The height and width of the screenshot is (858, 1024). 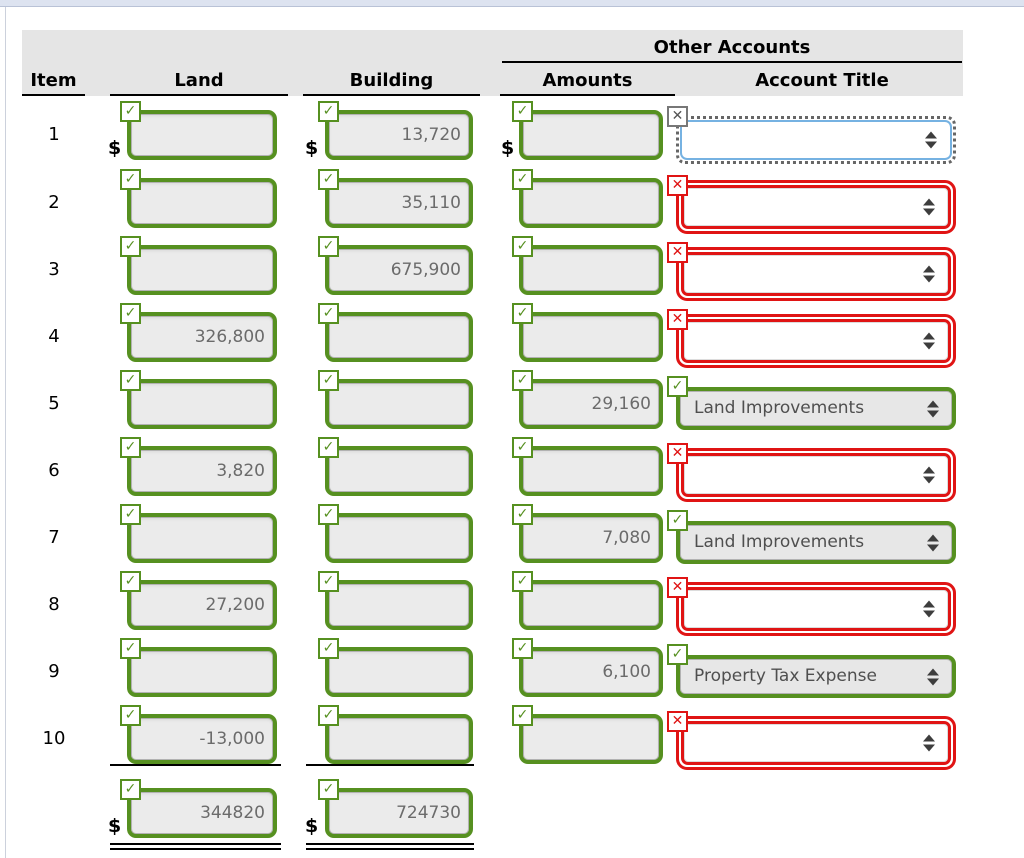 What do you see at coordinates (198, 332) in the screenshot?
I see `land-input: 326,800` at bounding box center [198, 332].